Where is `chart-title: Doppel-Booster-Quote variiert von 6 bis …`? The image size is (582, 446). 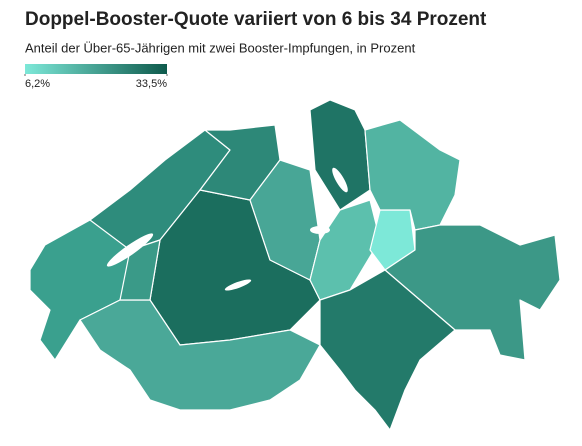 chart-title: Doppel-Booster-Quote variiert von 6 bis … is located at coordinates (256, 19).